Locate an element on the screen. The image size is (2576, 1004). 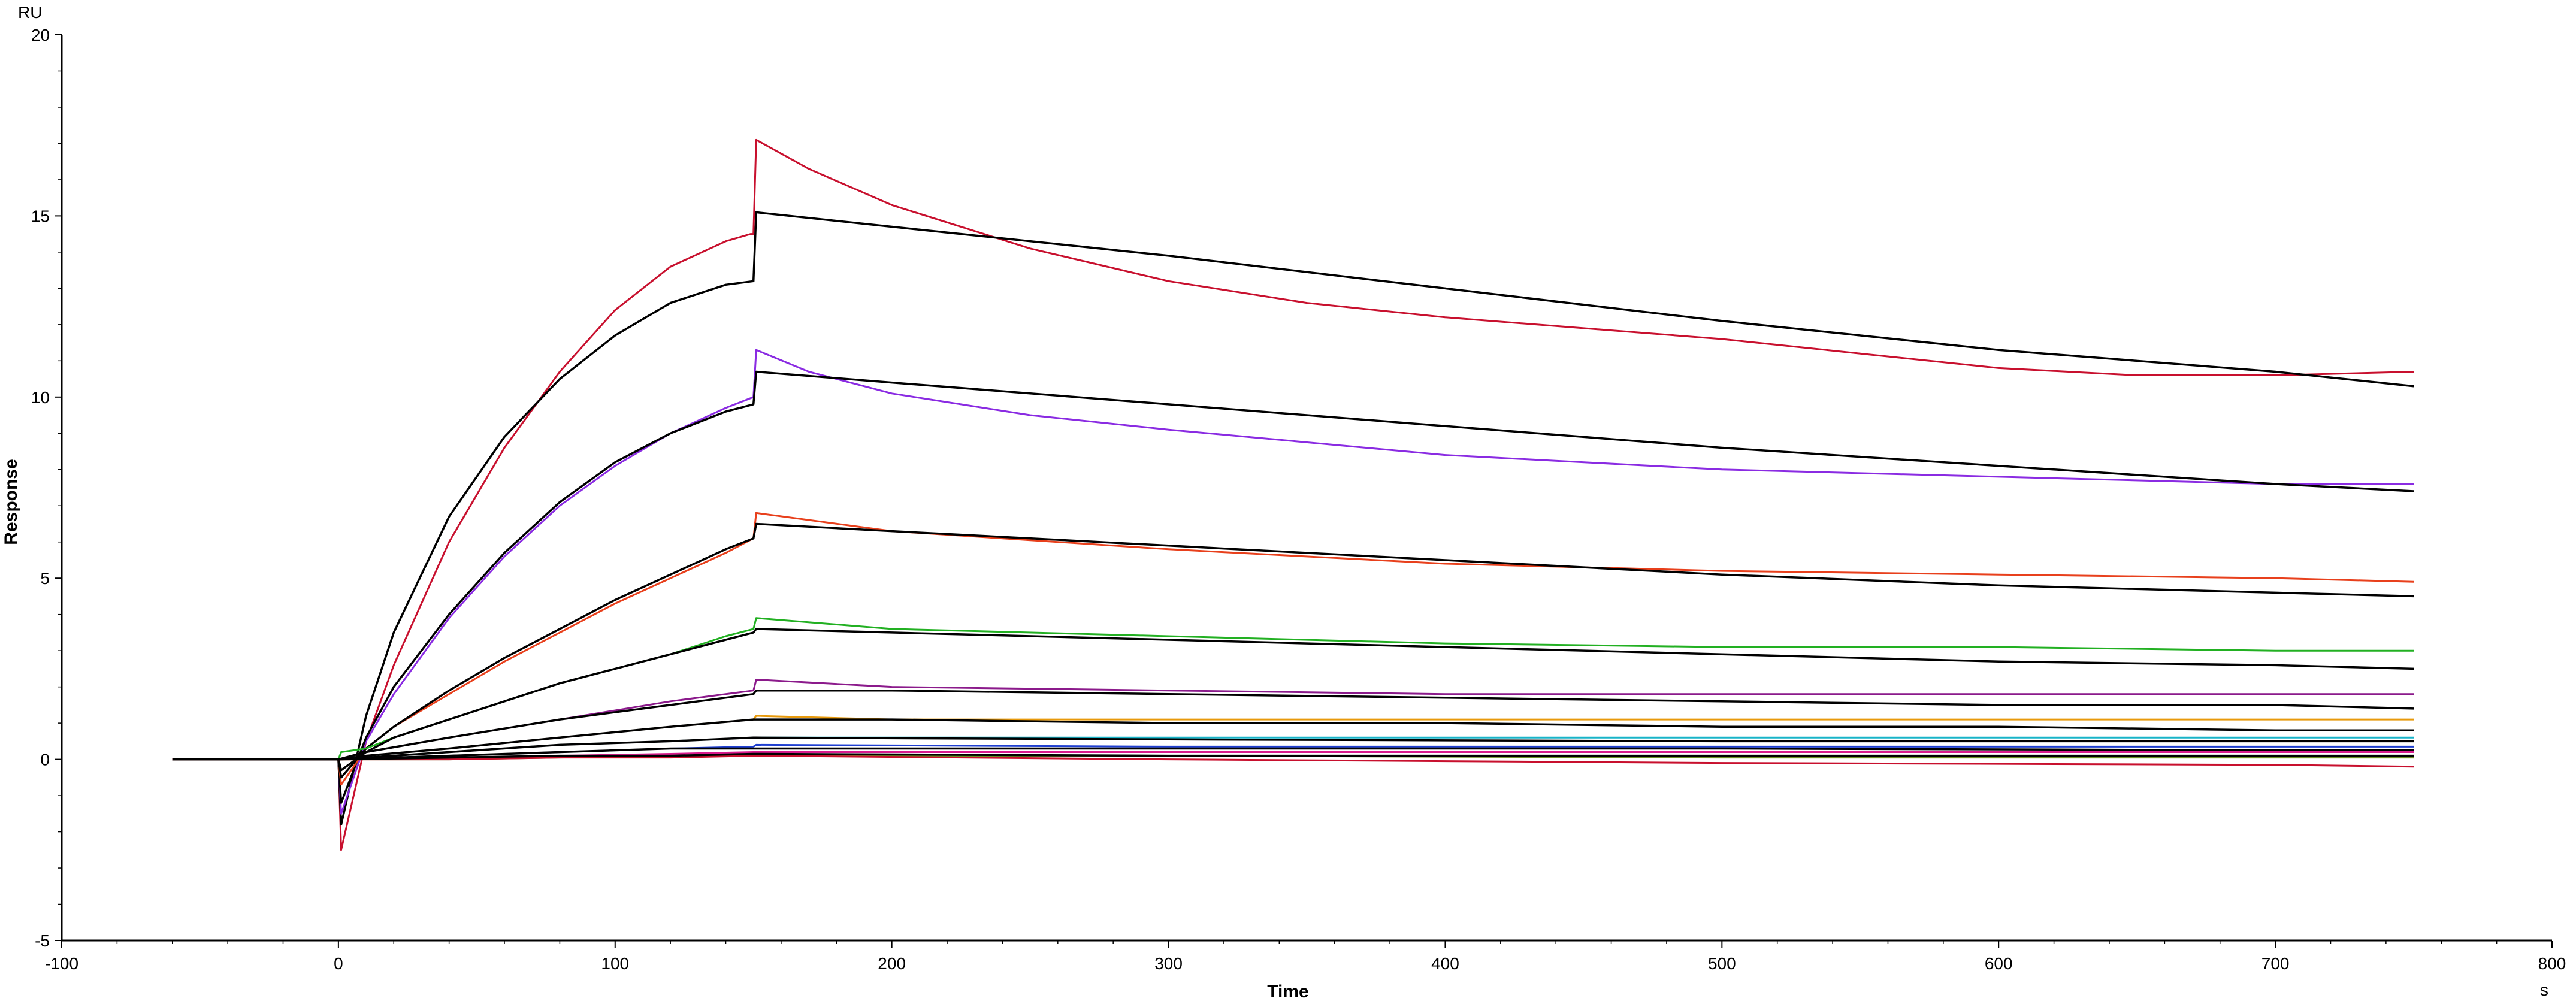
y-tick-label: 20 is located at coordinates (40, 35).